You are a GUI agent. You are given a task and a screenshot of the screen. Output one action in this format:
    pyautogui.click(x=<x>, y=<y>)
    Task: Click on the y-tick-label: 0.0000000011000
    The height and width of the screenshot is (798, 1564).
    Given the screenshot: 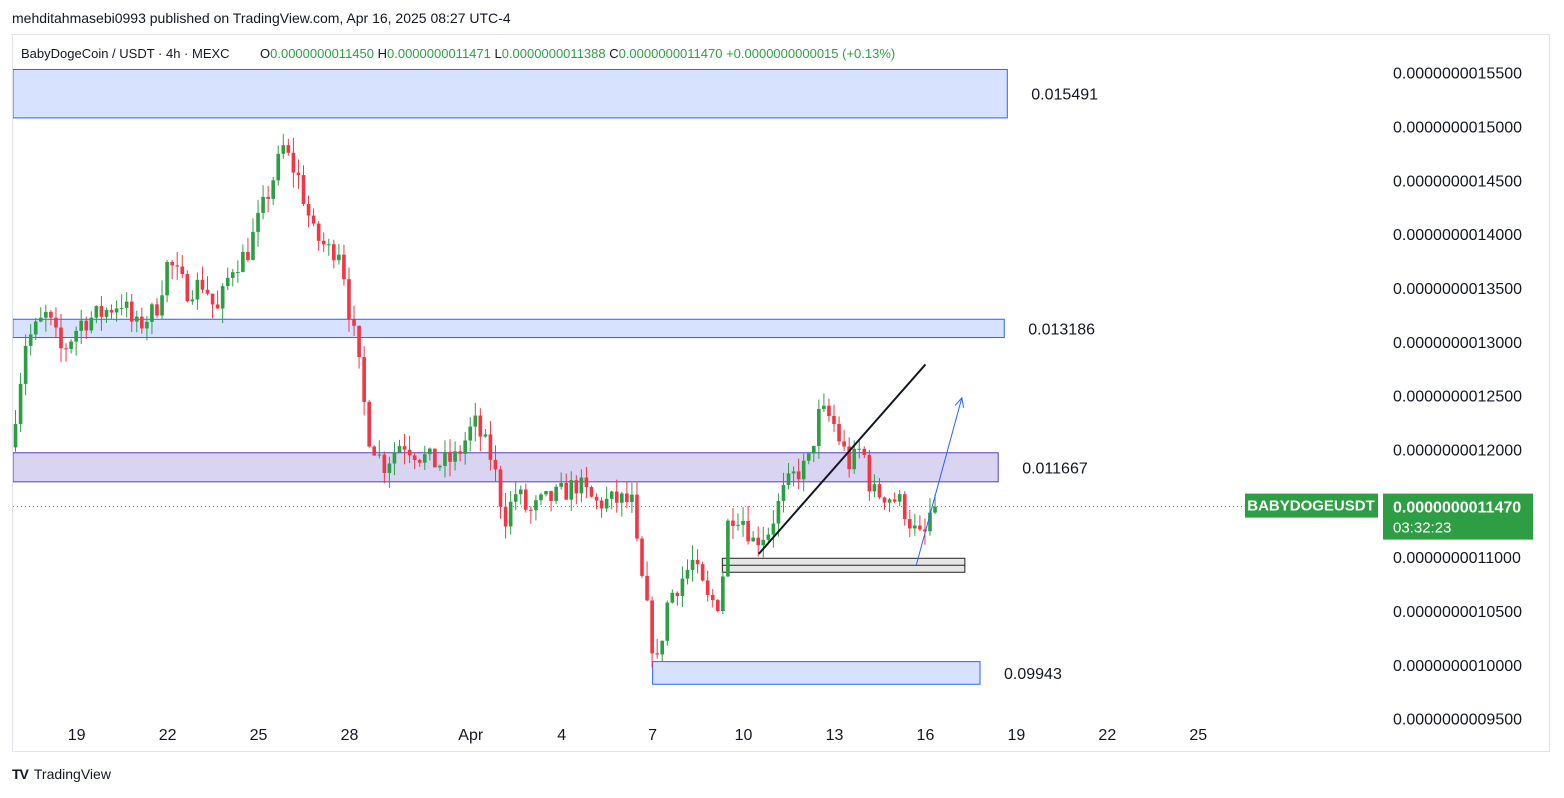 What is the action you would take?
    pyautogui.click(x=1457, y=558)
    